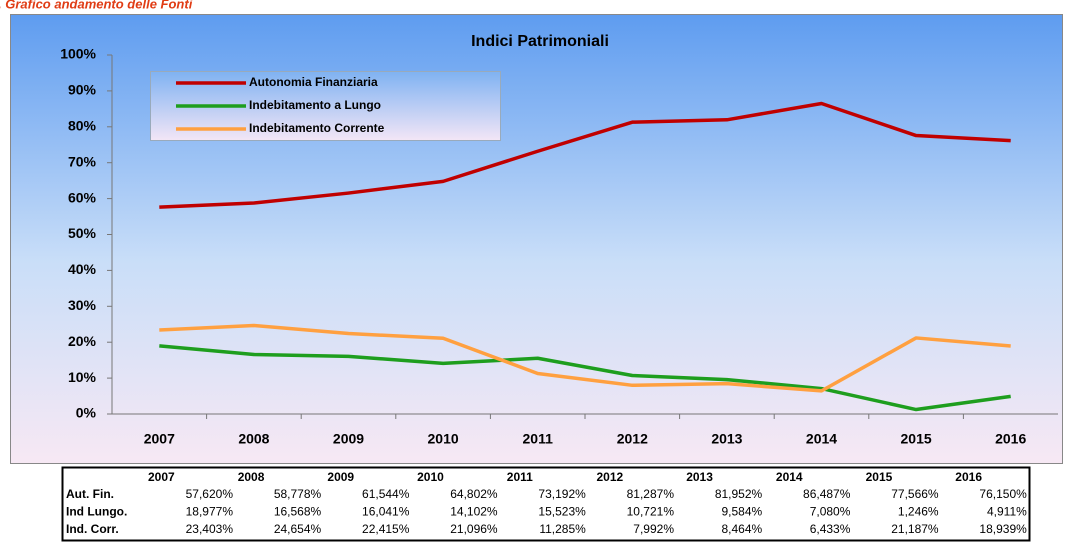 This screenshot has height=550, width=1066. What do you see at coordinates (651, 494) in the screenshot?
I see `table-cell: 81,287%` at bounding box center [651, 494].